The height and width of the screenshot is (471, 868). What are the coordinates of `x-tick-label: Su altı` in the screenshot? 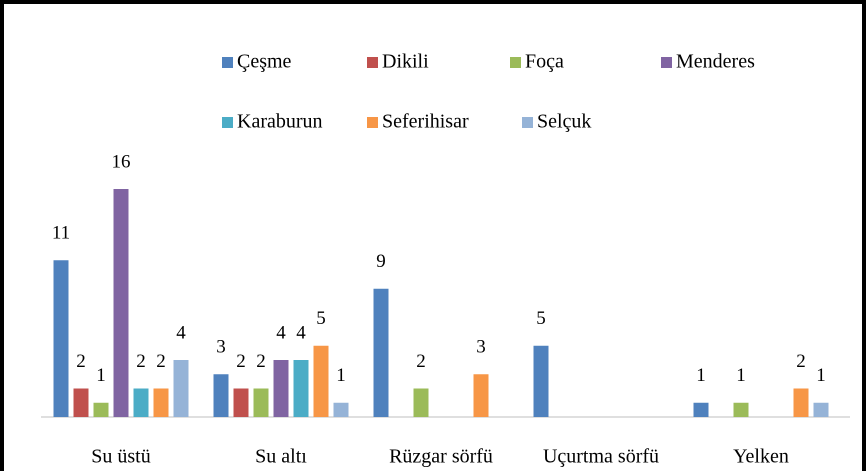 It's located at (281, 457).